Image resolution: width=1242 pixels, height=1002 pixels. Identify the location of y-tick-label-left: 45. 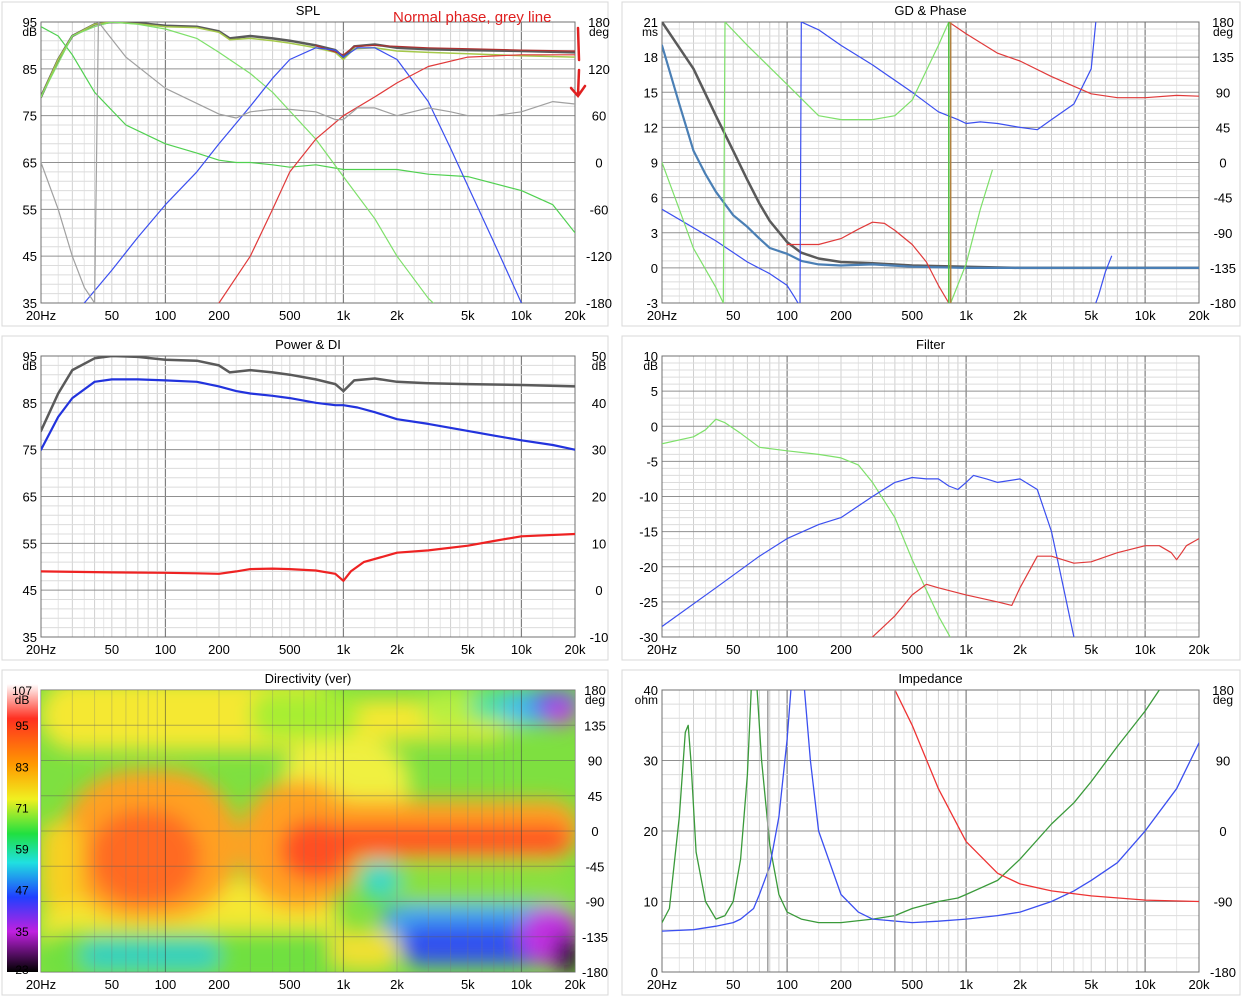
(30, 256).